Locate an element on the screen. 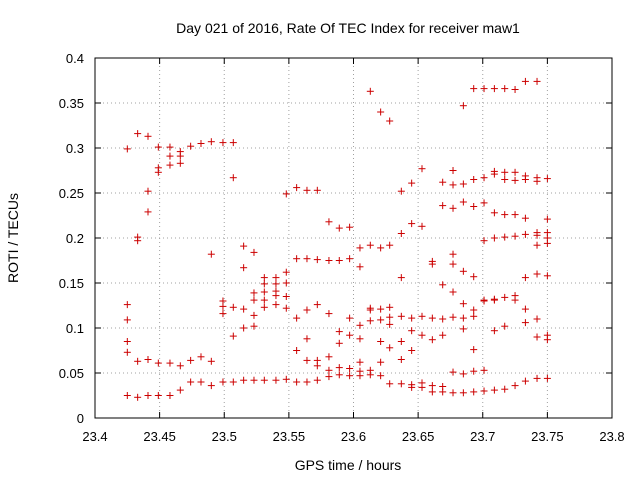 This screenshot has width=640, height=480. x-tick-label: 23.65 is located at coordinates (418, 436).